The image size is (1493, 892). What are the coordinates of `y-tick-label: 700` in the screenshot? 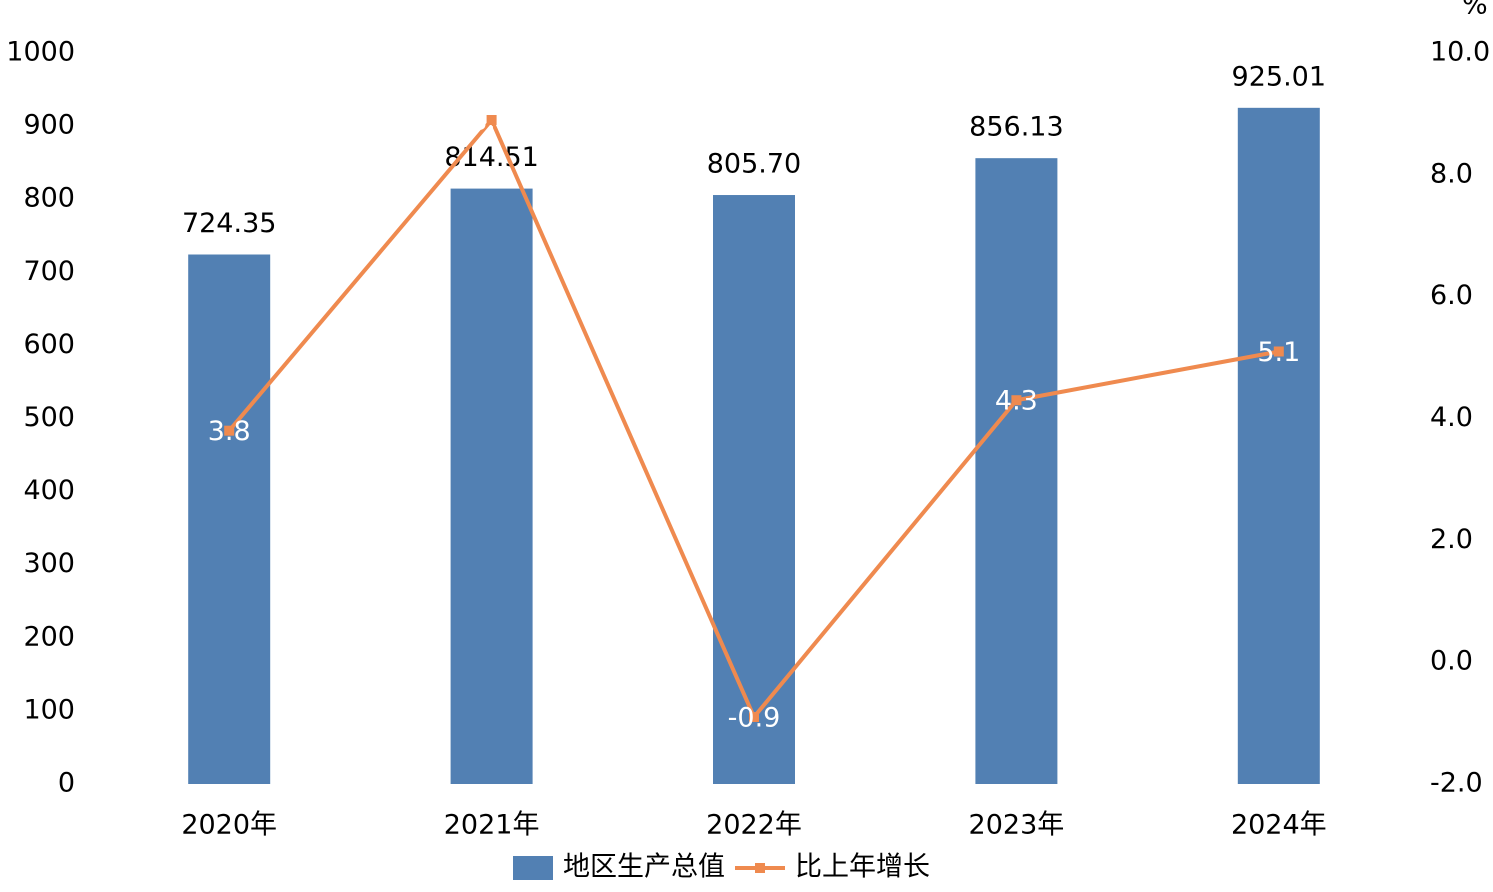 It's located at (49, 271).